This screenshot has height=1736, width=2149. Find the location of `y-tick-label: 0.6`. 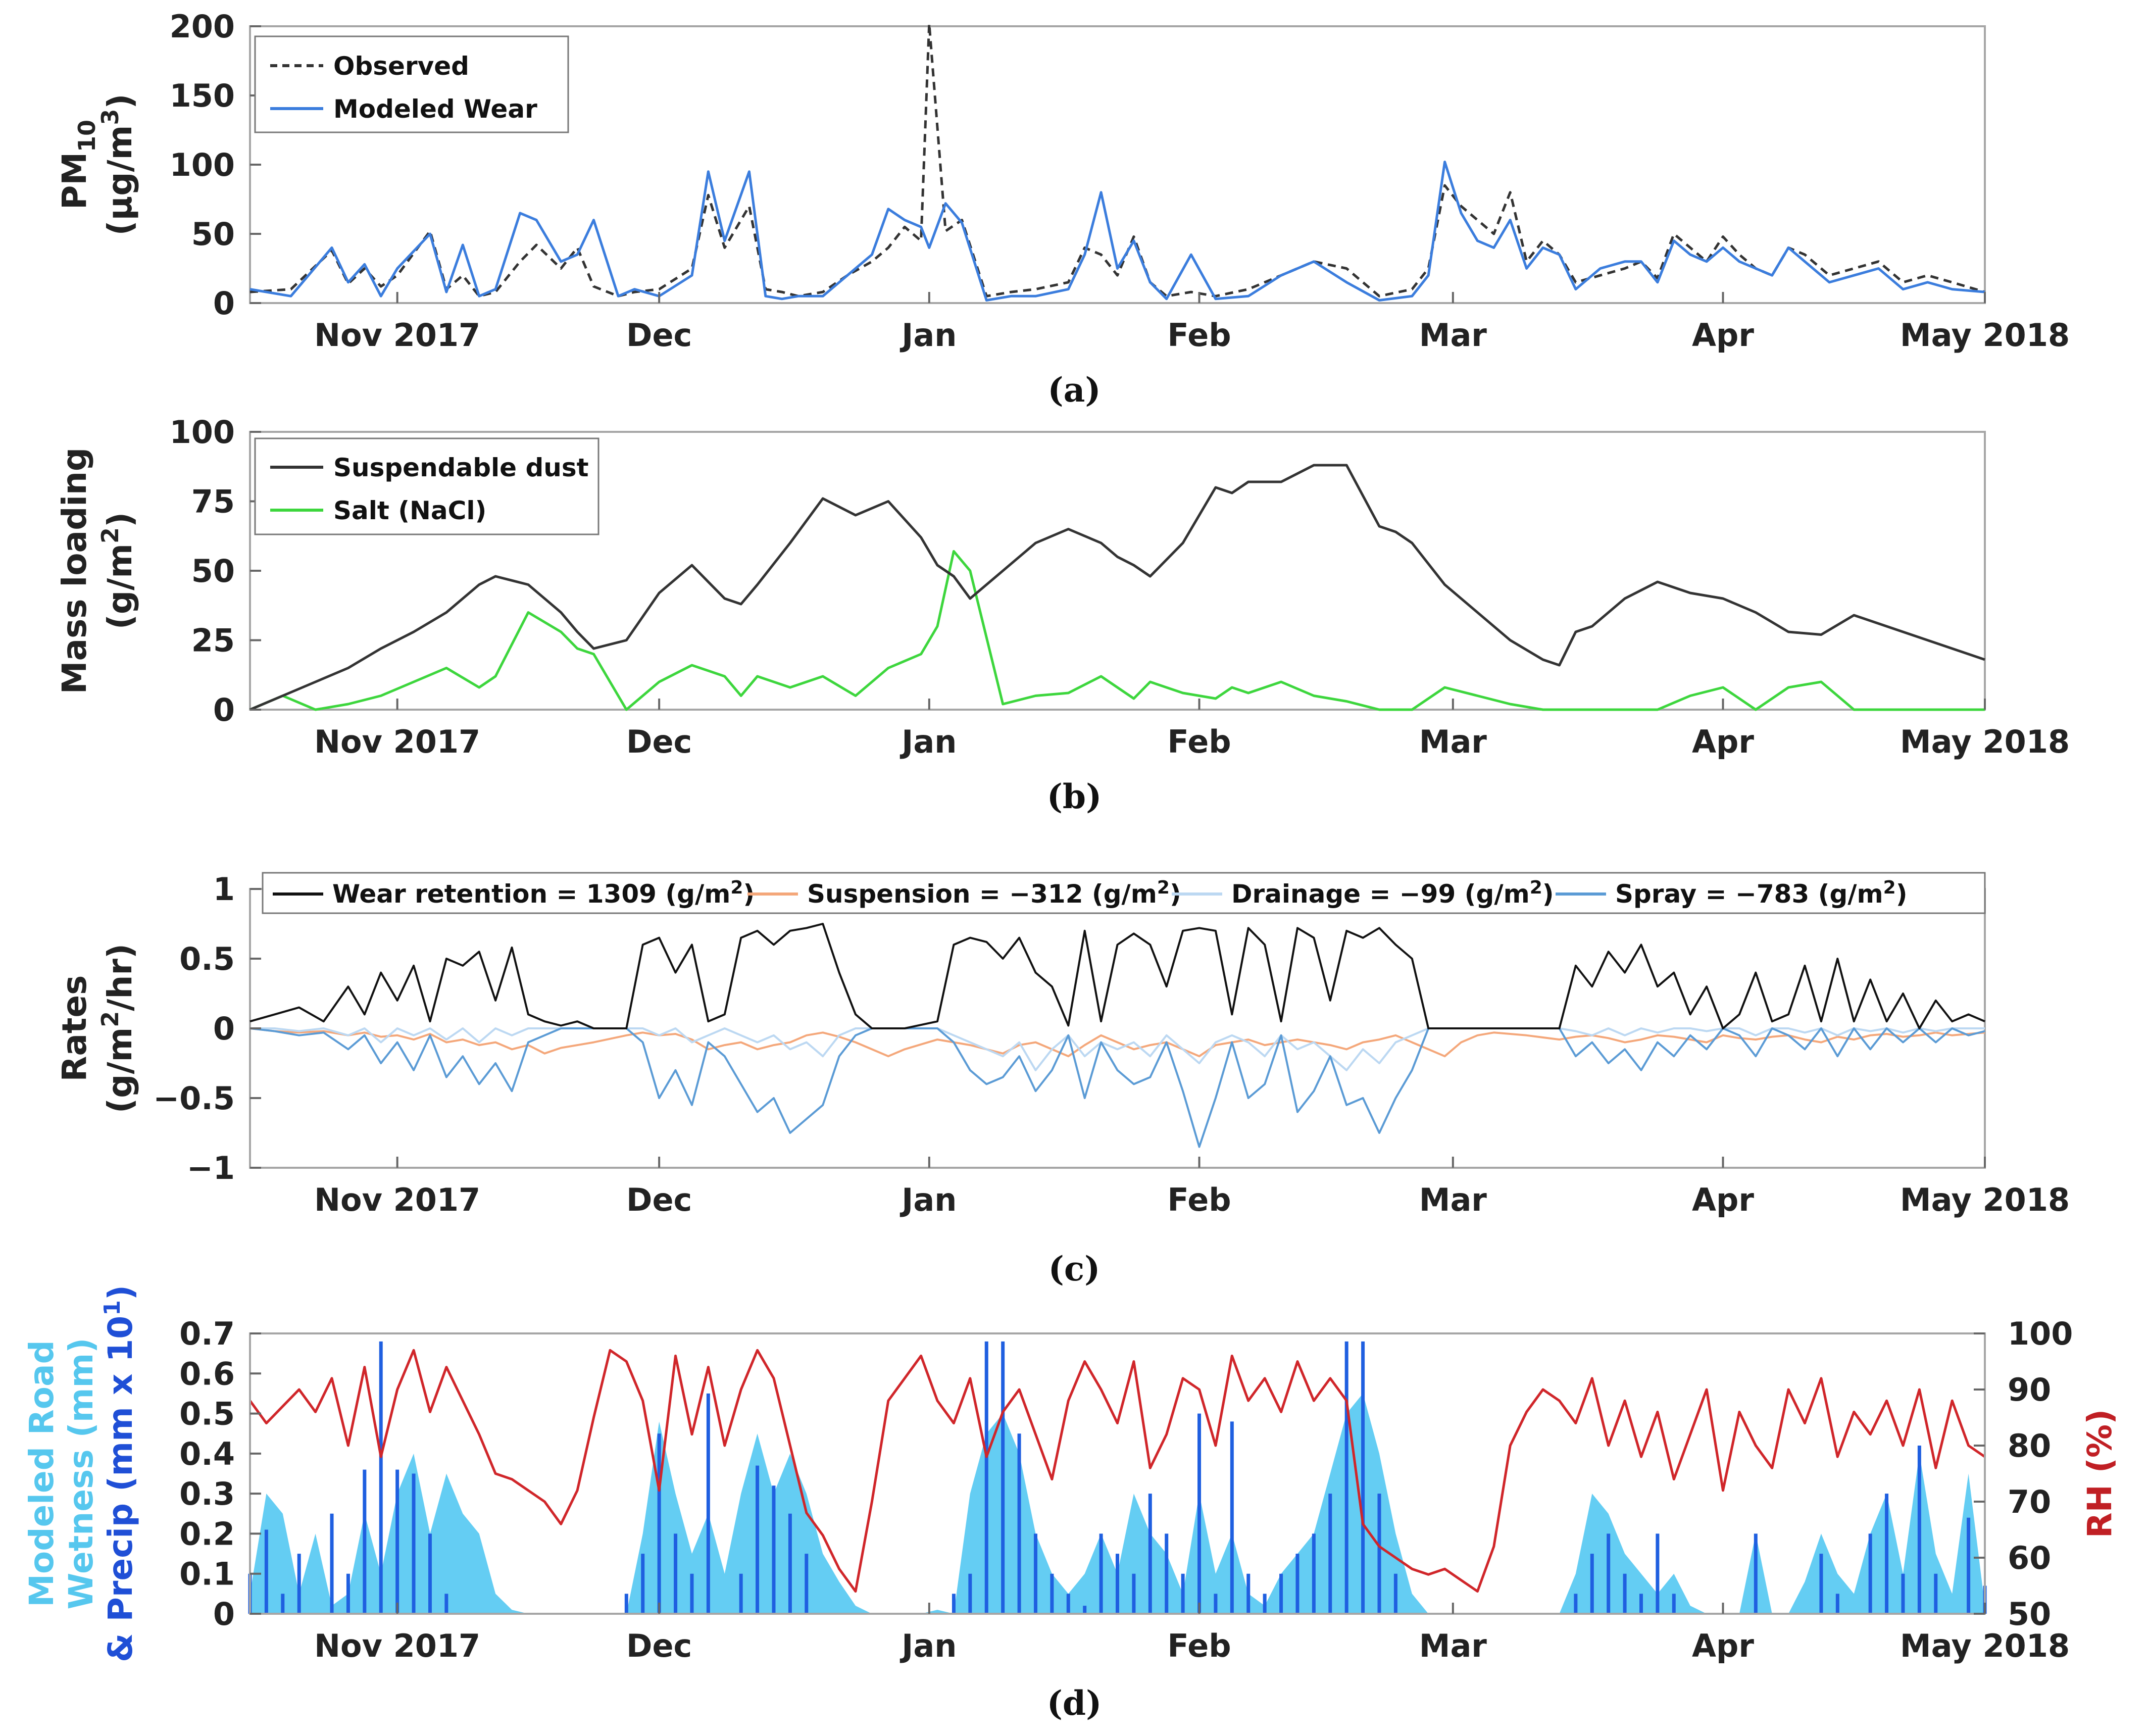

y-tick-label: 0.6 is located at coordinates (207, 1373).